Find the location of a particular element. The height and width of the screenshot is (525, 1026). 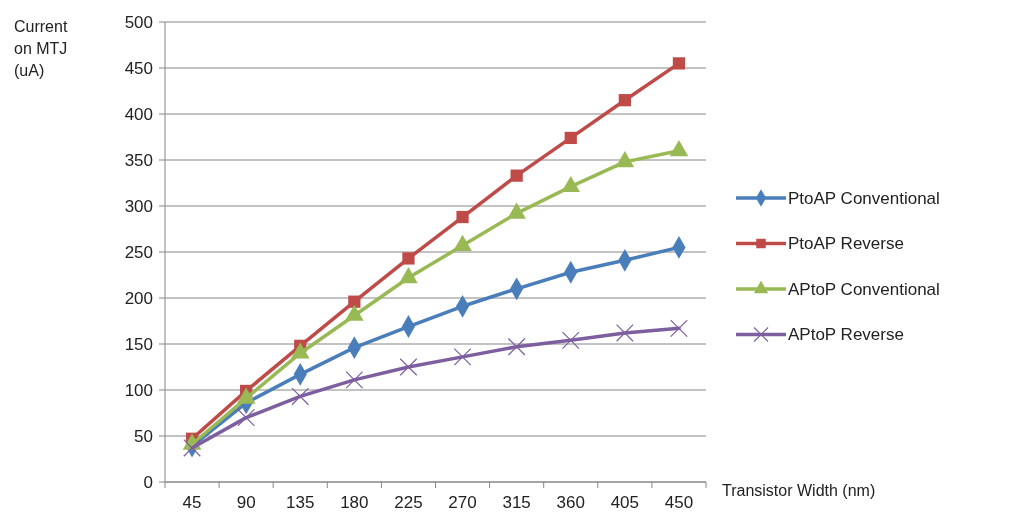

y-tick-label: 250 is located at coordinates (138, 252).